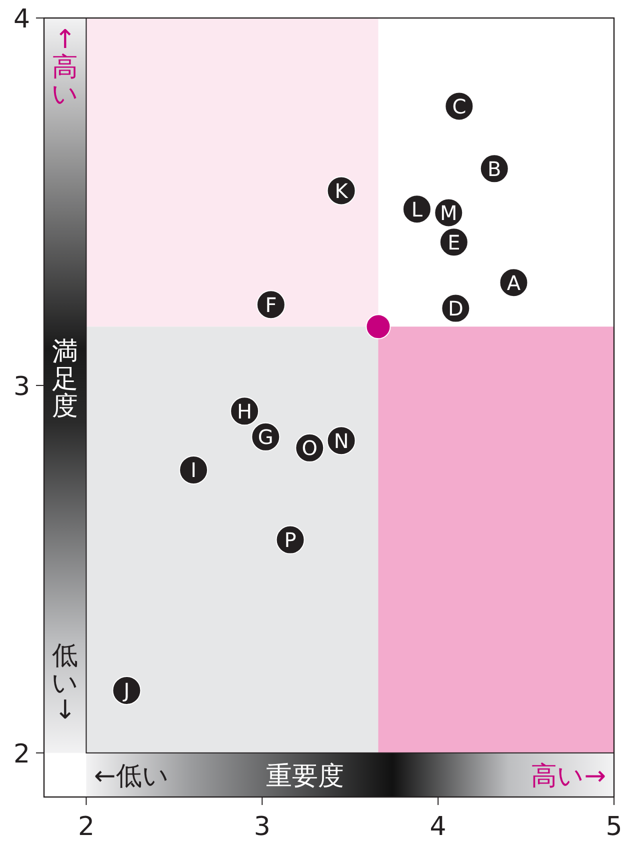 This screenshot has height=841, width=622. What do you see at coordinates (86, 826) in the screenshot?
I see `x-tick-label: 2` at bounding box center [86, 826].